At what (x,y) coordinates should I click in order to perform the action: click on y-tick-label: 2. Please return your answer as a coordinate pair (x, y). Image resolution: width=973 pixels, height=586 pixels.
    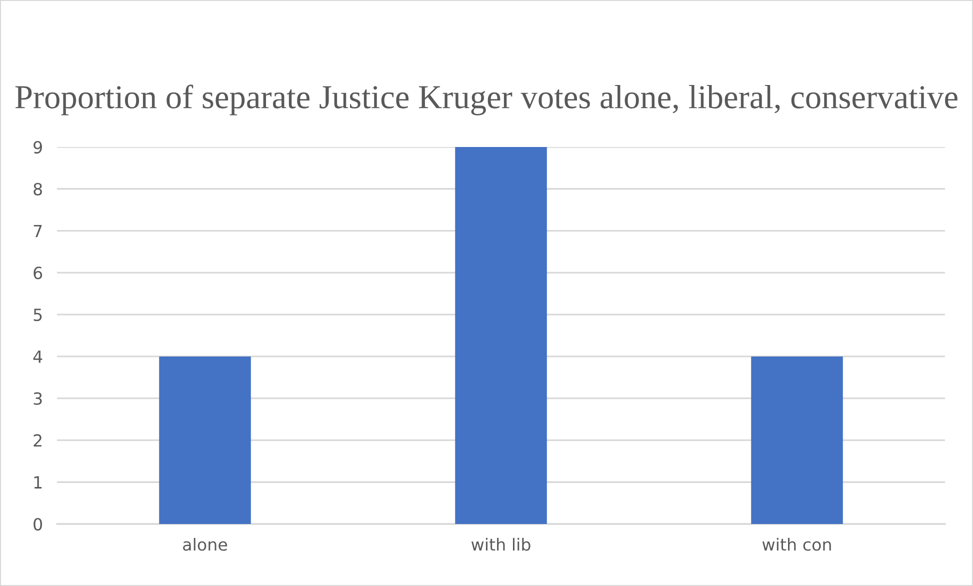
    Looking at the image, I should click on (38, 440).